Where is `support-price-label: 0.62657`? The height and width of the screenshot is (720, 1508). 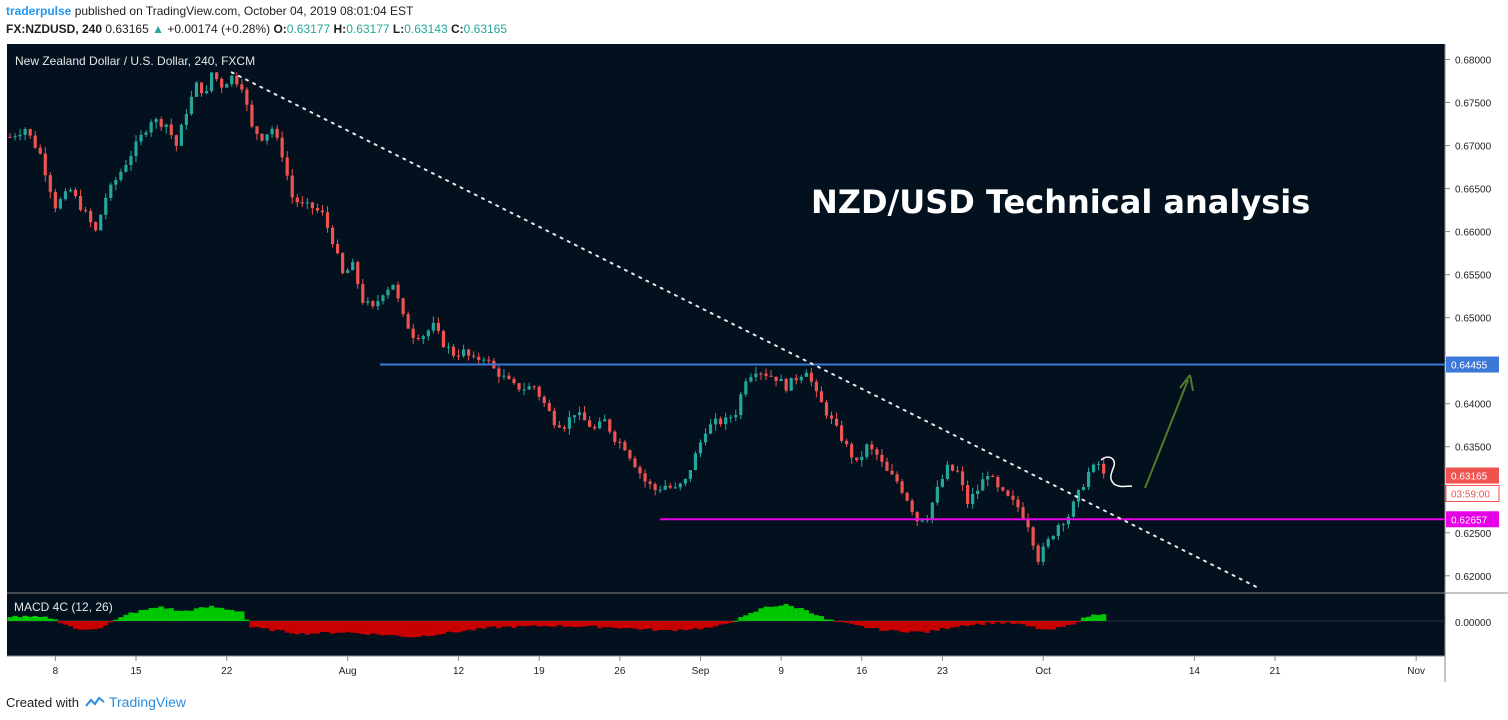 support-price-label: 0.62657 is located at coordinates (1472, 519).